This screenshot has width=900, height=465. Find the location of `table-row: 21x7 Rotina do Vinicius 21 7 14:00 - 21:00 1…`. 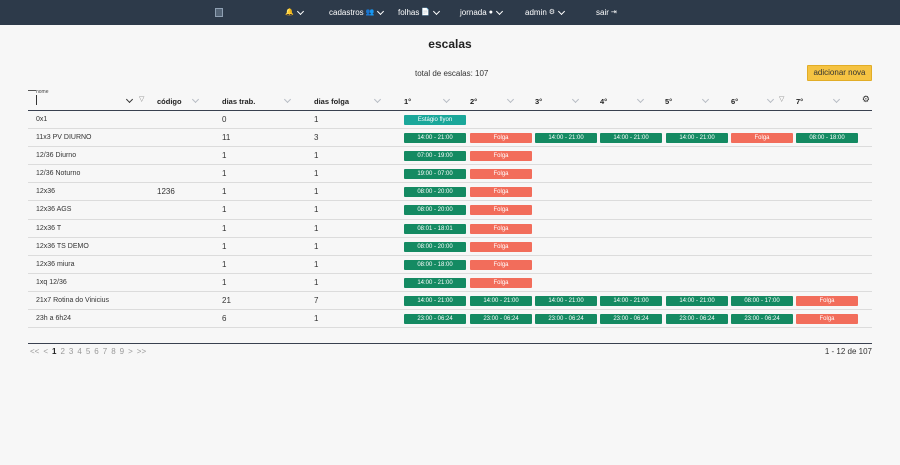

table-row: 21x7 Rotina do Vinicius 21 7 14:00 - 21:00 1… is located at coordinates (450, 301).